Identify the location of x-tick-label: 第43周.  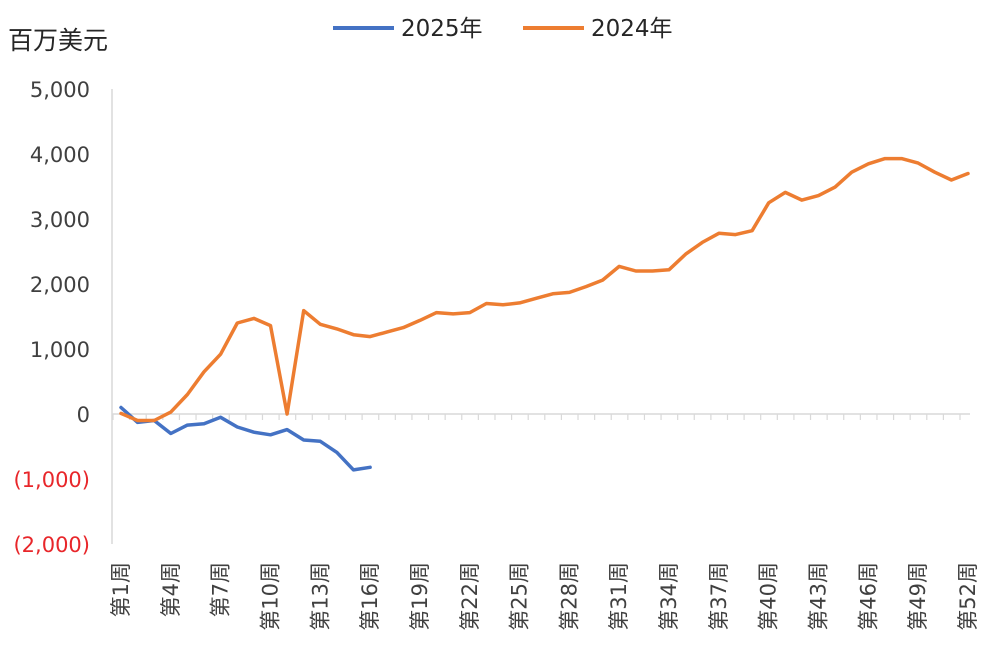
(819, 596).